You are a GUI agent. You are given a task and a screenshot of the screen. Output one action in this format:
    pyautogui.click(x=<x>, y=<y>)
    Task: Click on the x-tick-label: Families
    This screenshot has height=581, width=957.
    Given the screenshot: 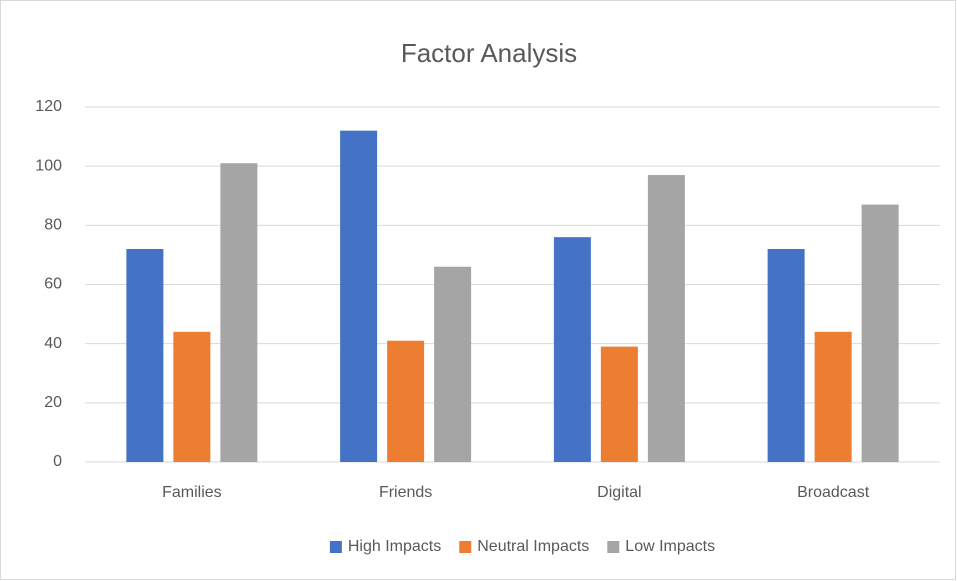 What is the action you would take?
    pyautogui.click(x=192, y=492)
    